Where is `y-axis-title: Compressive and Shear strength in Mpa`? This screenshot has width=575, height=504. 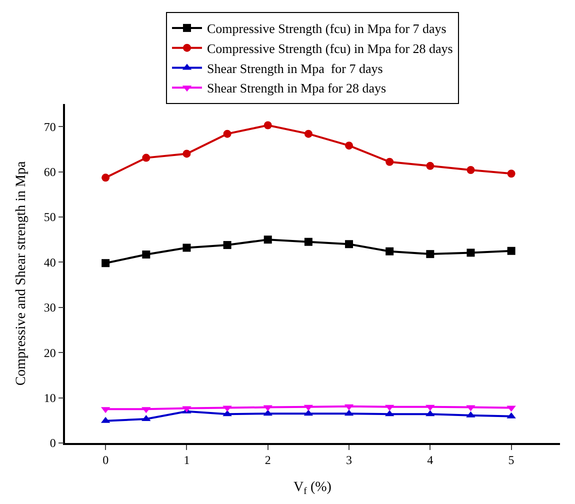
y-axis-title: Compressive and Shear strength in Mpa is located at coordinates (21, 273).